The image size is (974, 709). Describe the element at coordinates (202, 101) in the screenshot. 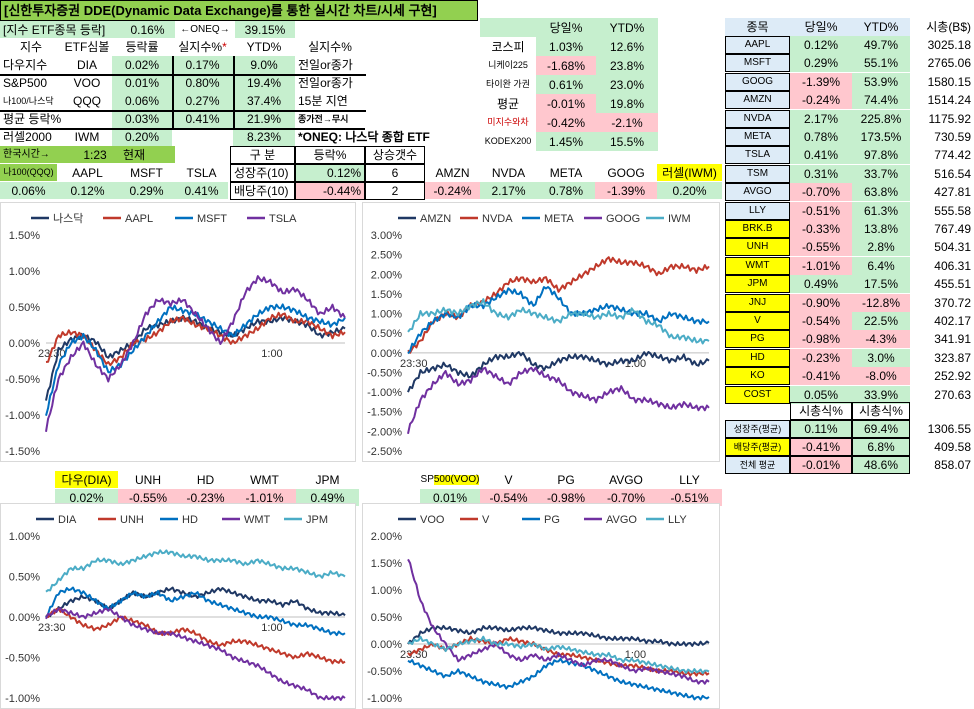

I see `index-real: 0.27%` at that location.